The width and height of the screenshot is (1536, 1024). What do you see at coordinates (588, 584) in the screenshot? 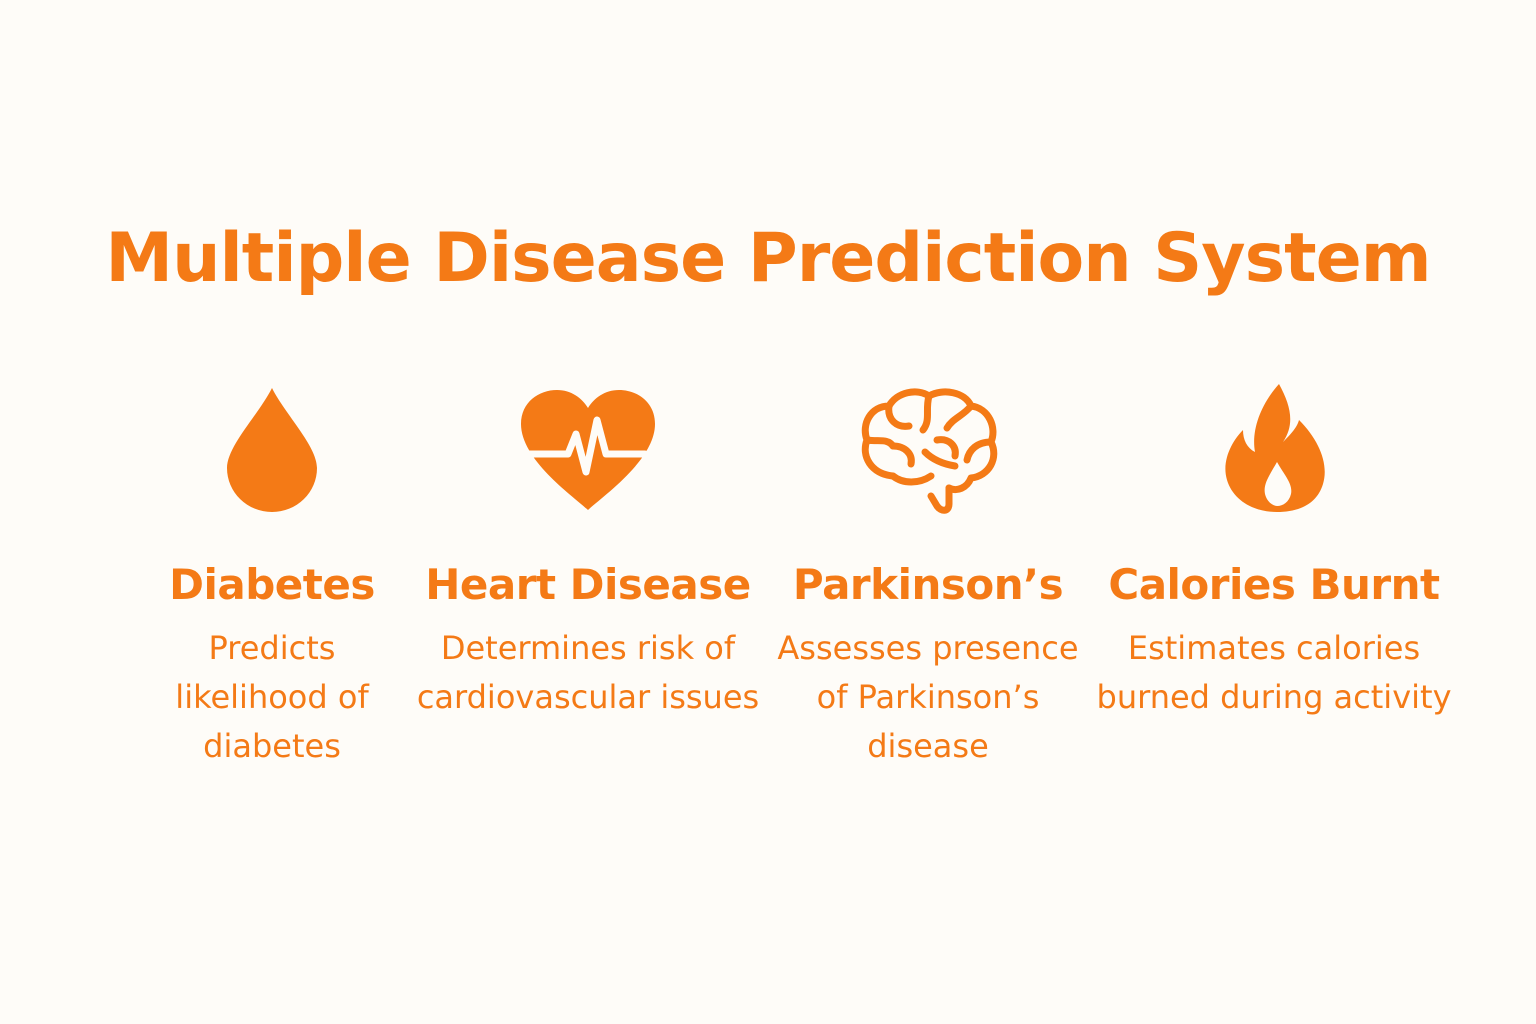
I see `feature-name: Heart Disease` at bounding box center [588, 584].